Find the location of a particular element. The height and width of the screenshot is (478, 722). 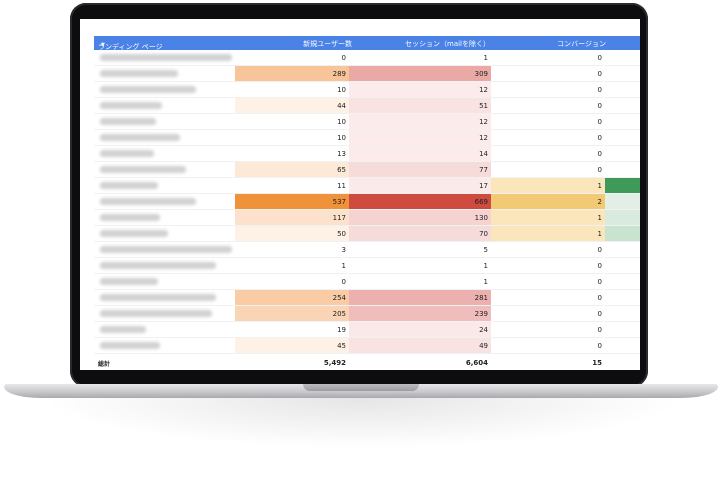

new-users-cell-value: 44 is located at coordinates (341, 106).